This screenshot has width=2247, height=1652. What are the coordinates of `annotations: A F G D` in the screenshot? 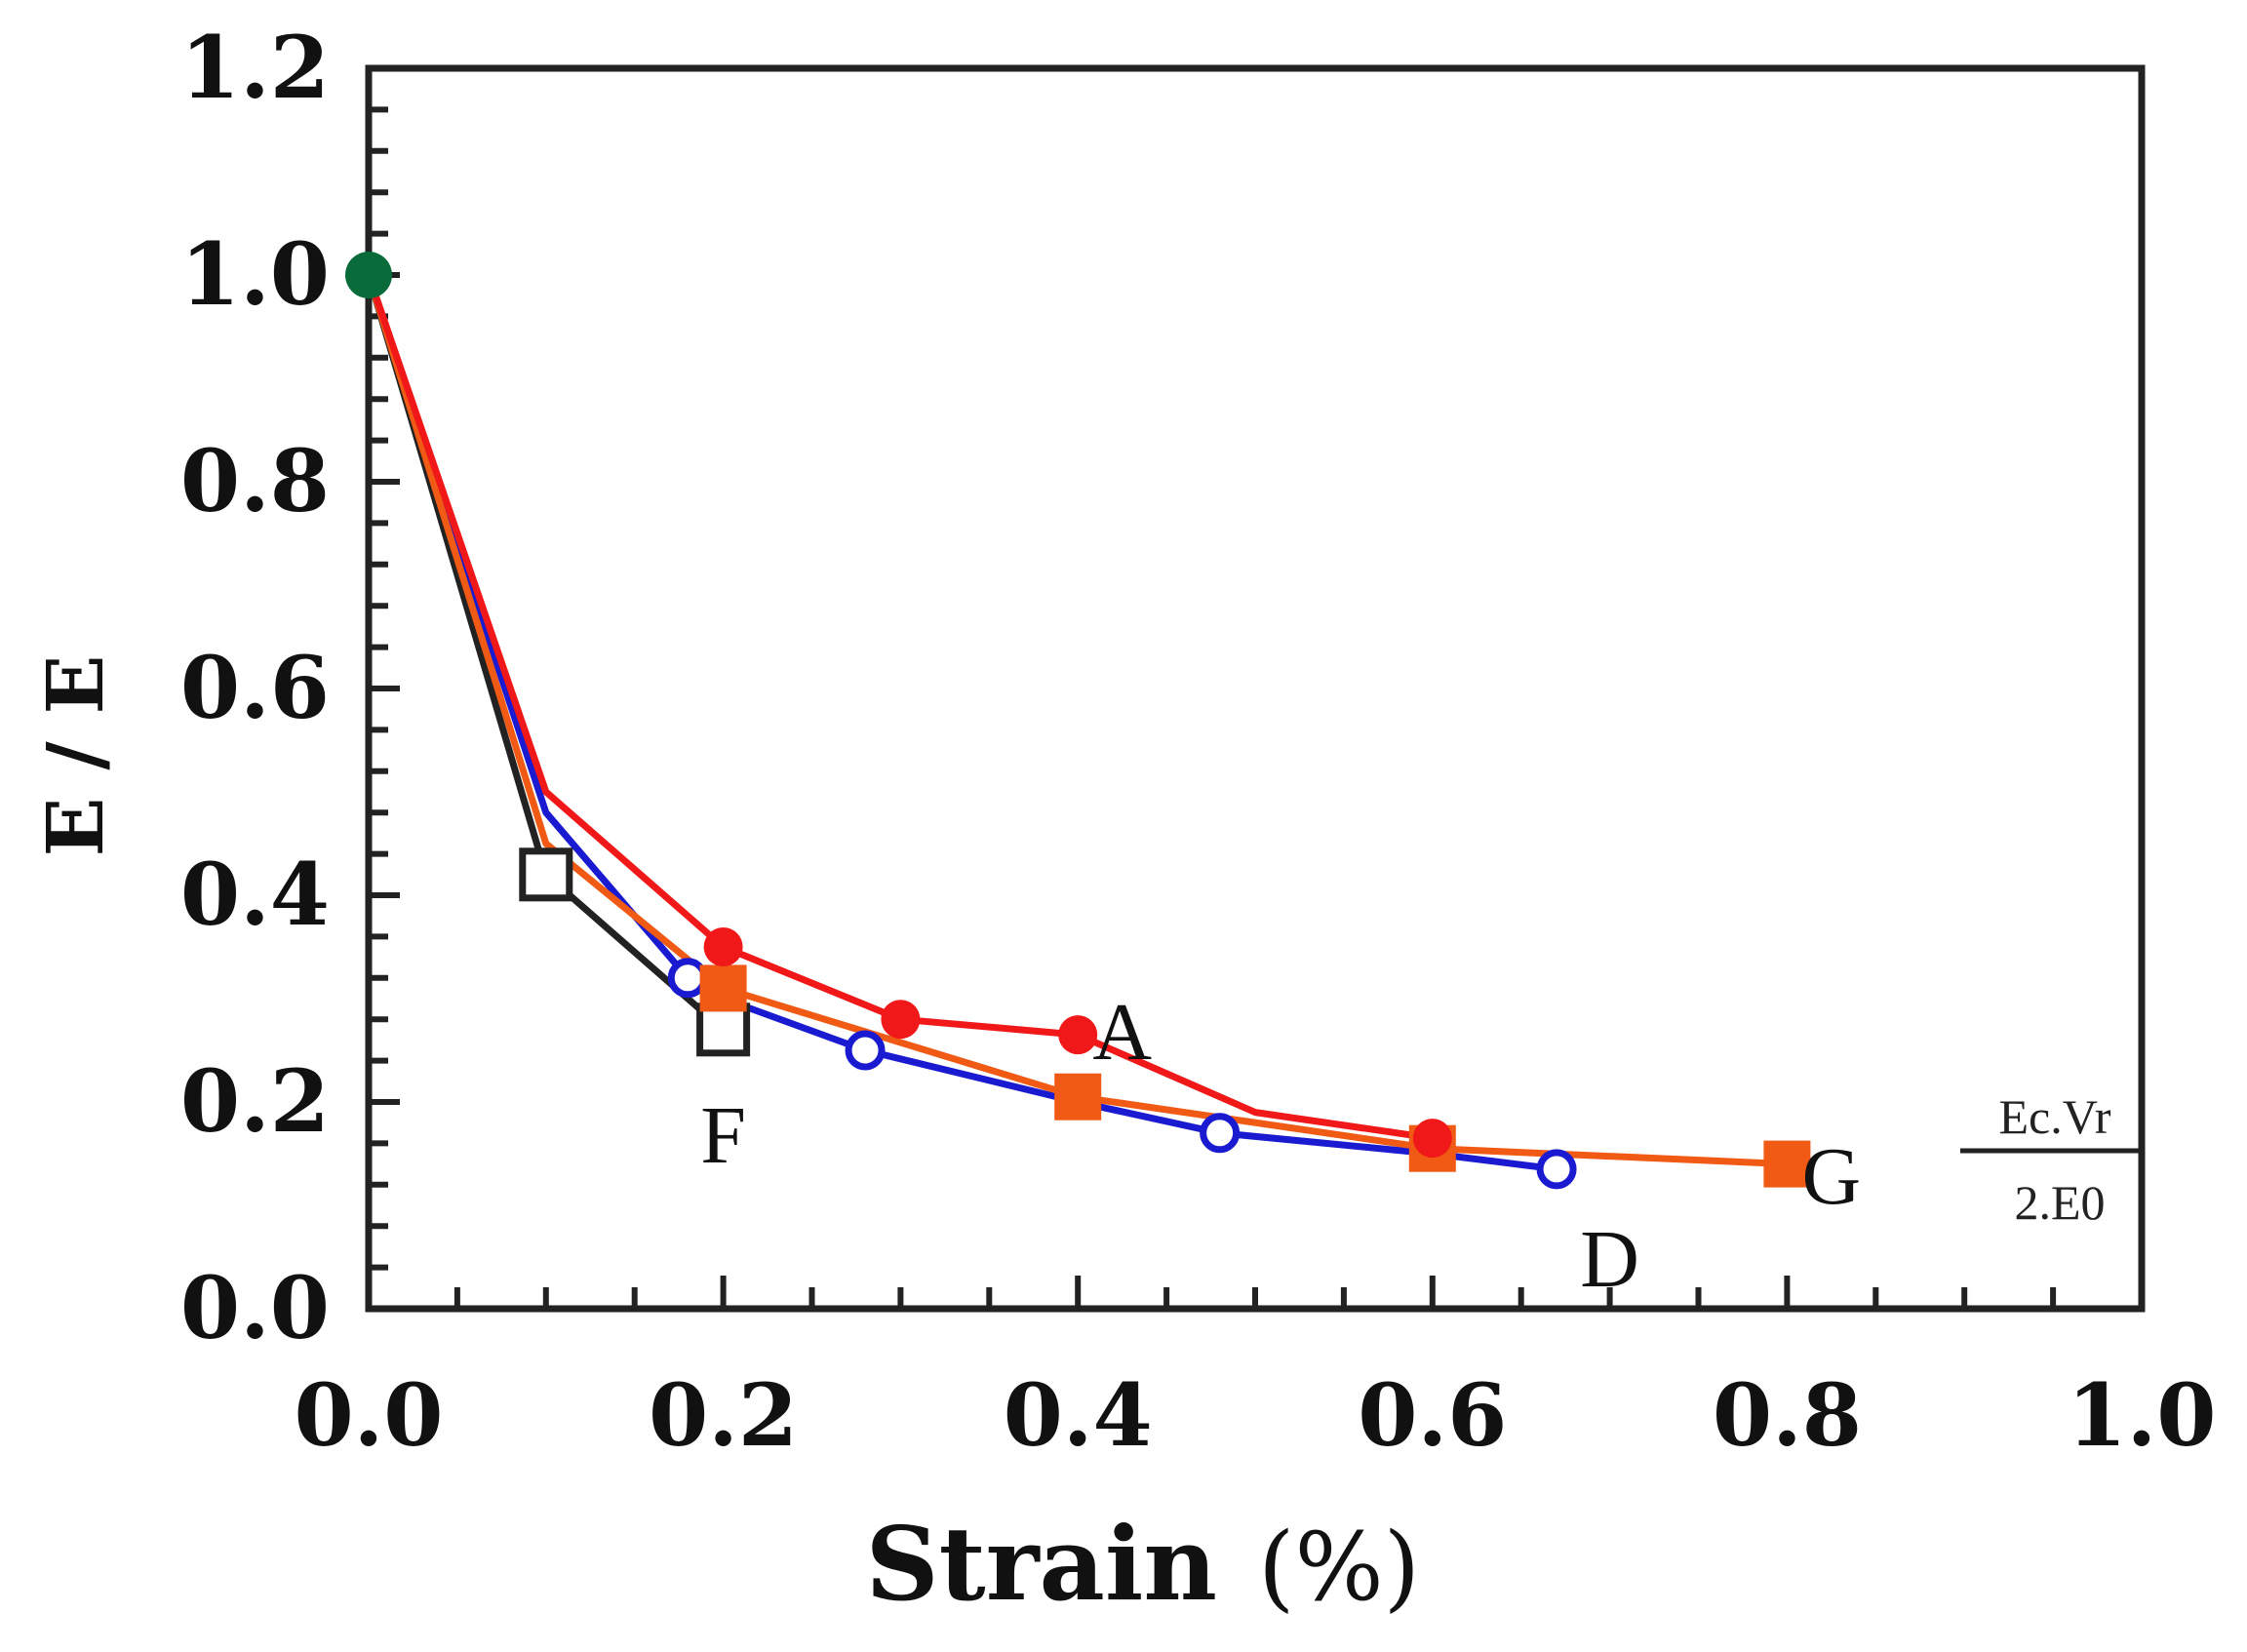 It's located at (1280, 1146).